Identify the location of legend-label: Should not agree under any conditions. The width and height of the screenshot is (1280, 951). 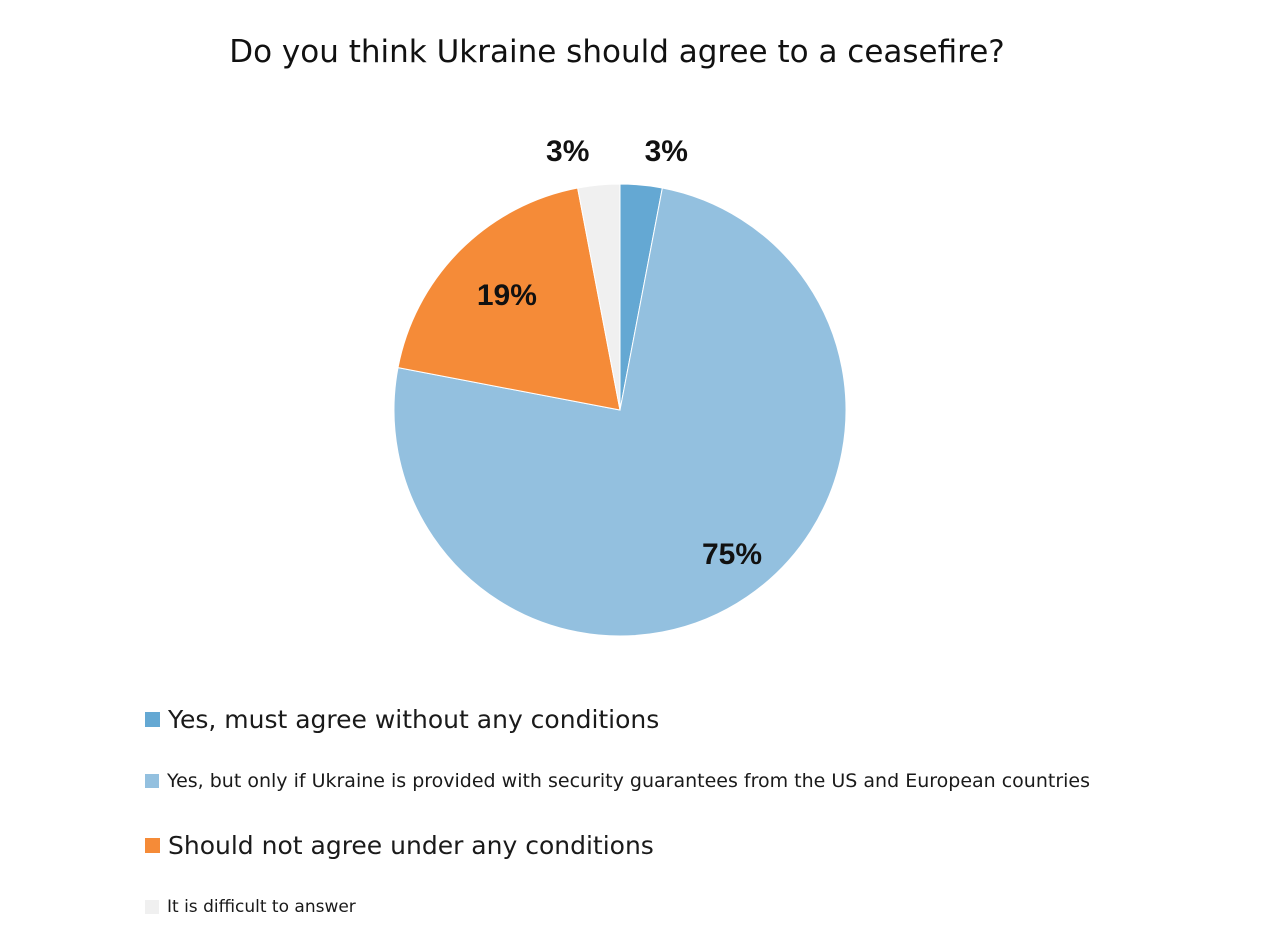
(411, 845).